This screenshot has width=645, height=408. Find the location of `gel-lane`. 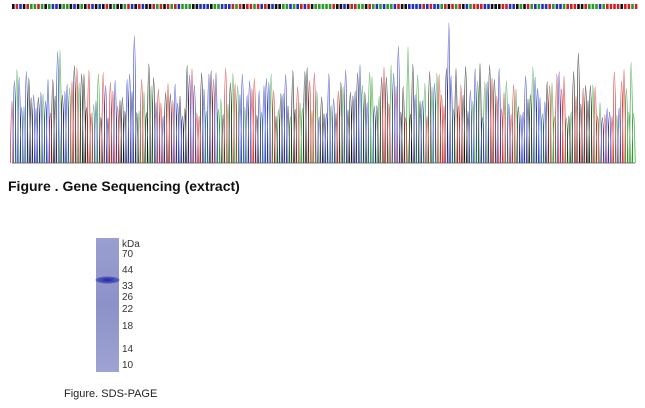

gel-lane is located at coordinates (107, 305).